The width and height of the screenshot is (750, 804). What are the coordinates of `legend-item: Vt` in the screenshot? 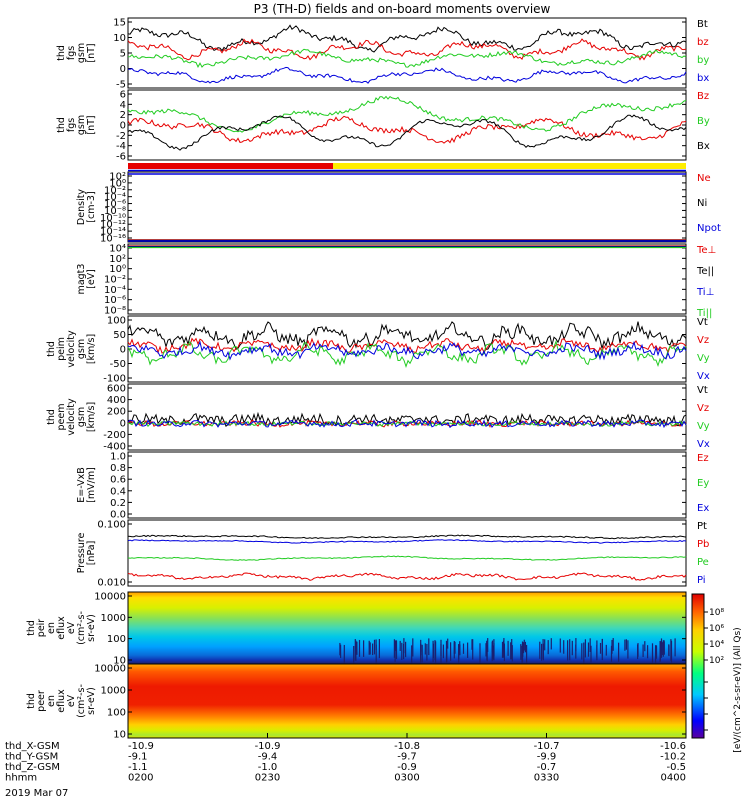 It's located at (702, 390).